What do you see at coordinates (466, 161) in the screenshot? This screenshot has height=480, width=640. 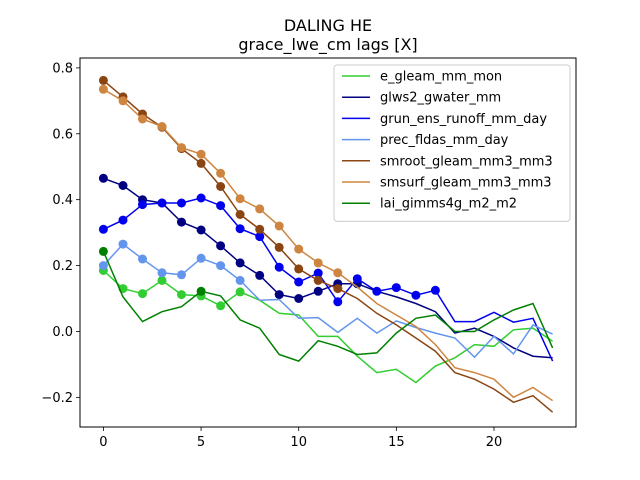 I see `legend-label: smroot_gleam_mm3_mm3` at bounding box center [466, 161].